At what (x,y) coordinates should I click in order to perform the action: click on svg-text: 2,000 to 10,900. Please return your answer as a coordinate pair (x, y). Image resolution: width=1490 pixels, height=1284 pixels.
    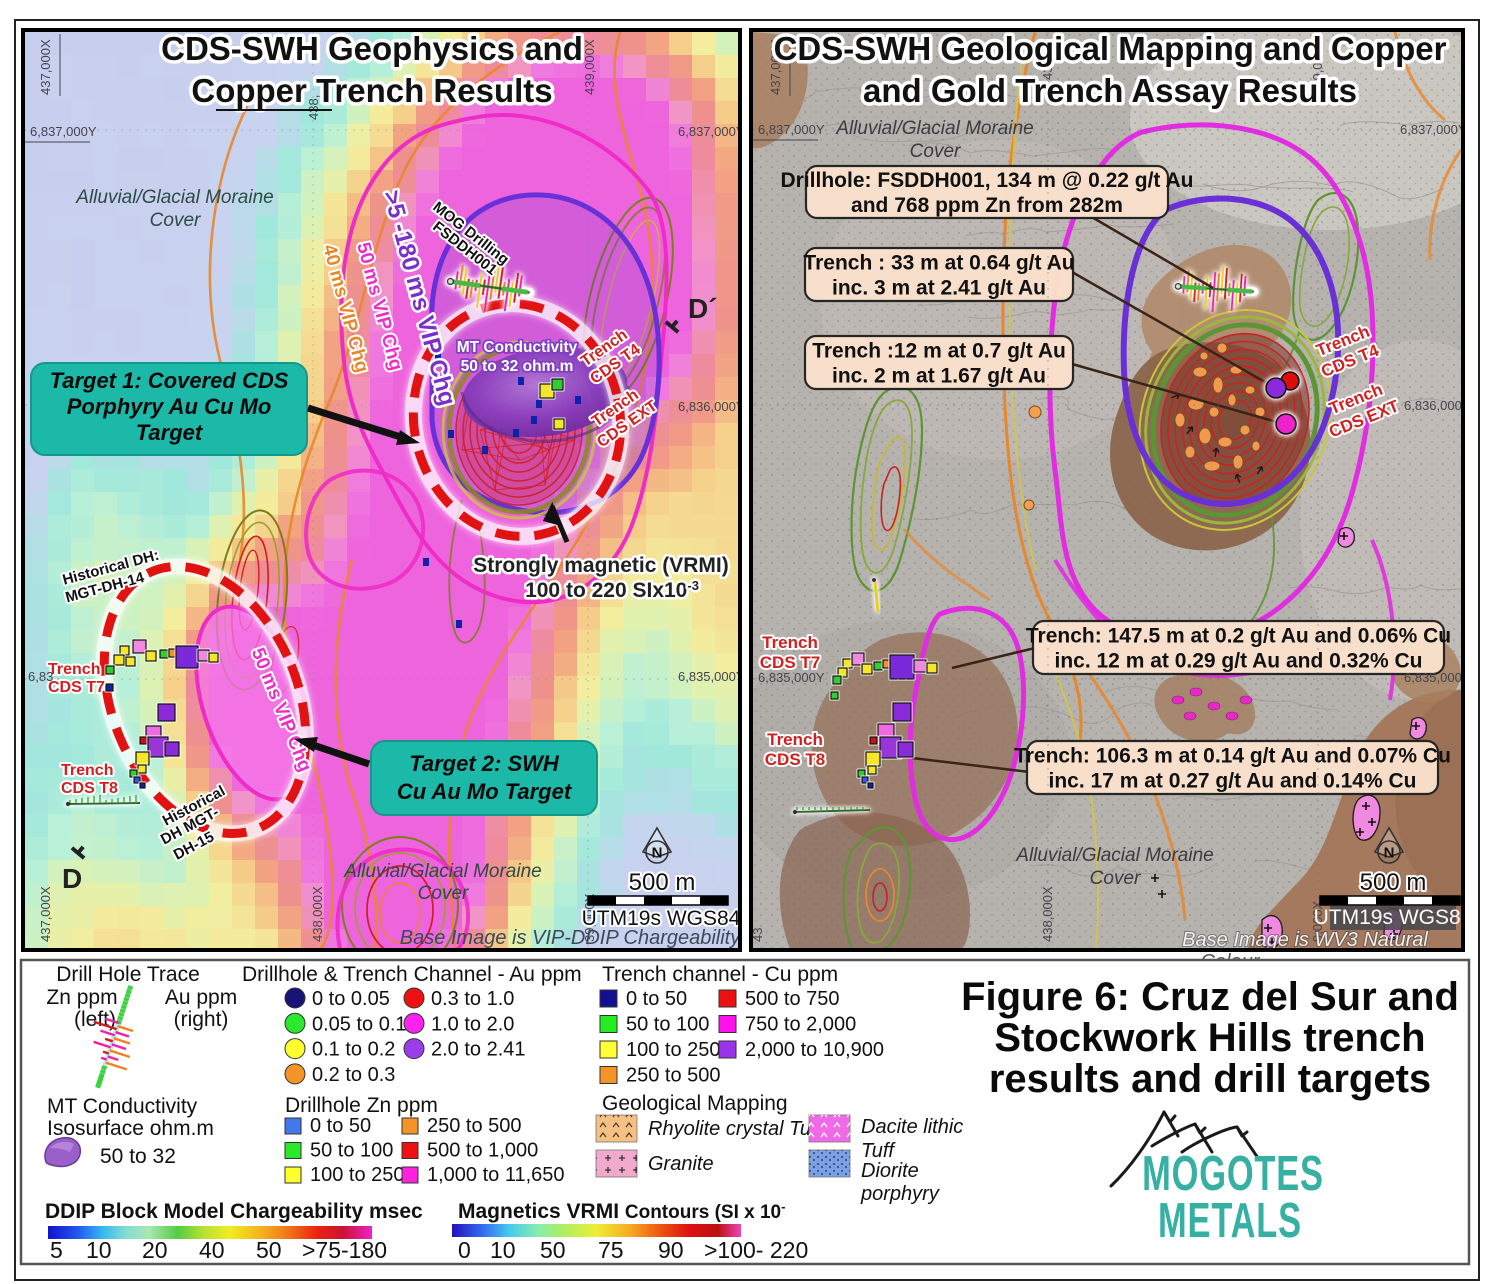
    Looking at the image, I should click on (814, 1050).